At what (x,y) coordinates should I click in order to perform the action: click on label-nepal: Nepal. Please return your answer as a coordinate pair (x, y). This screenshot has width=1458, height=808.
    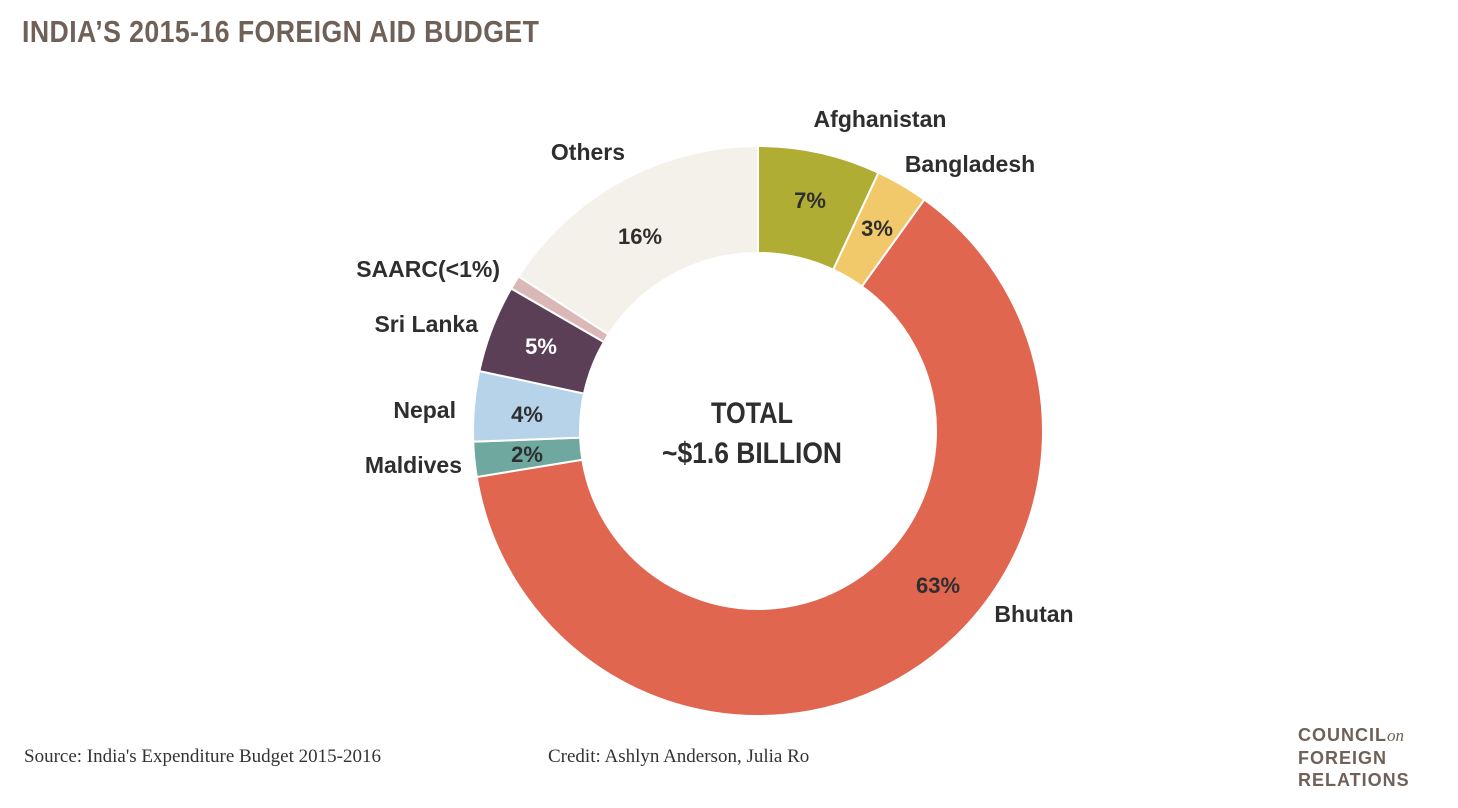
    Looking at the image, I should click on (424, 410).